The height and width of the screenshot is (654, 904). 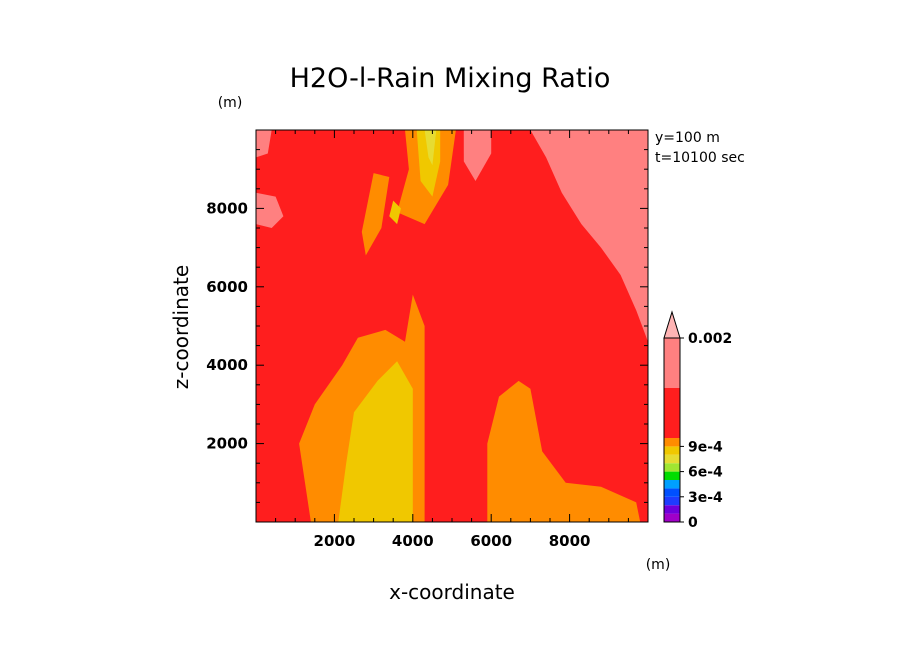 I want to click on region-upper-central-max, so click(x=430, y=148).